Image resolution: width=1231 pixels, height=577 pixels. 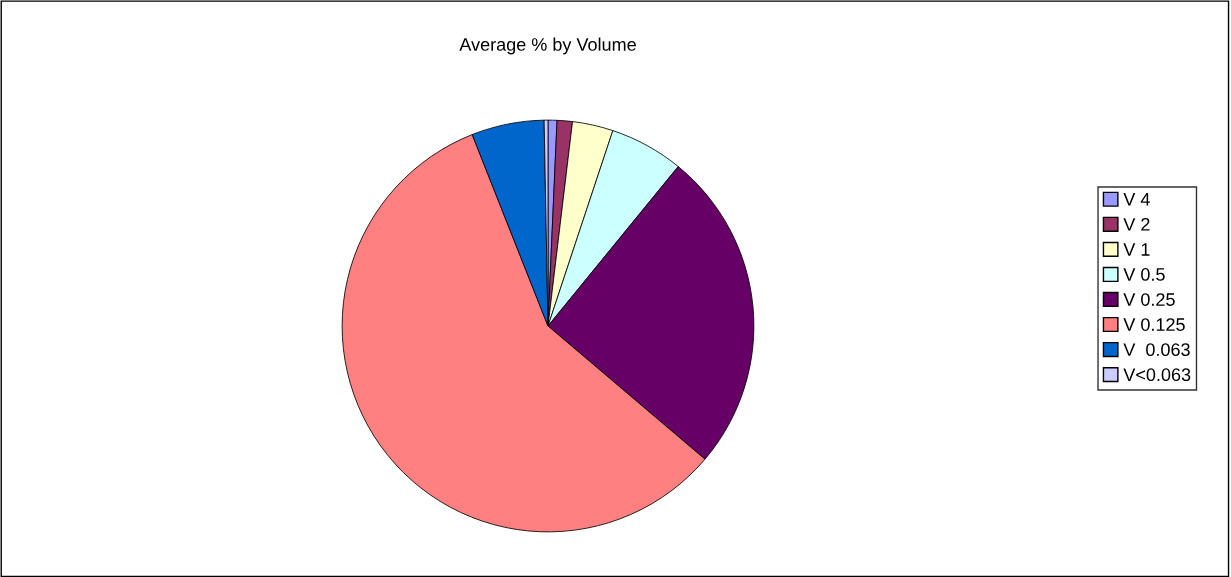 I want to click on legend-label: V 0.5, so click(x=1144, y=274).